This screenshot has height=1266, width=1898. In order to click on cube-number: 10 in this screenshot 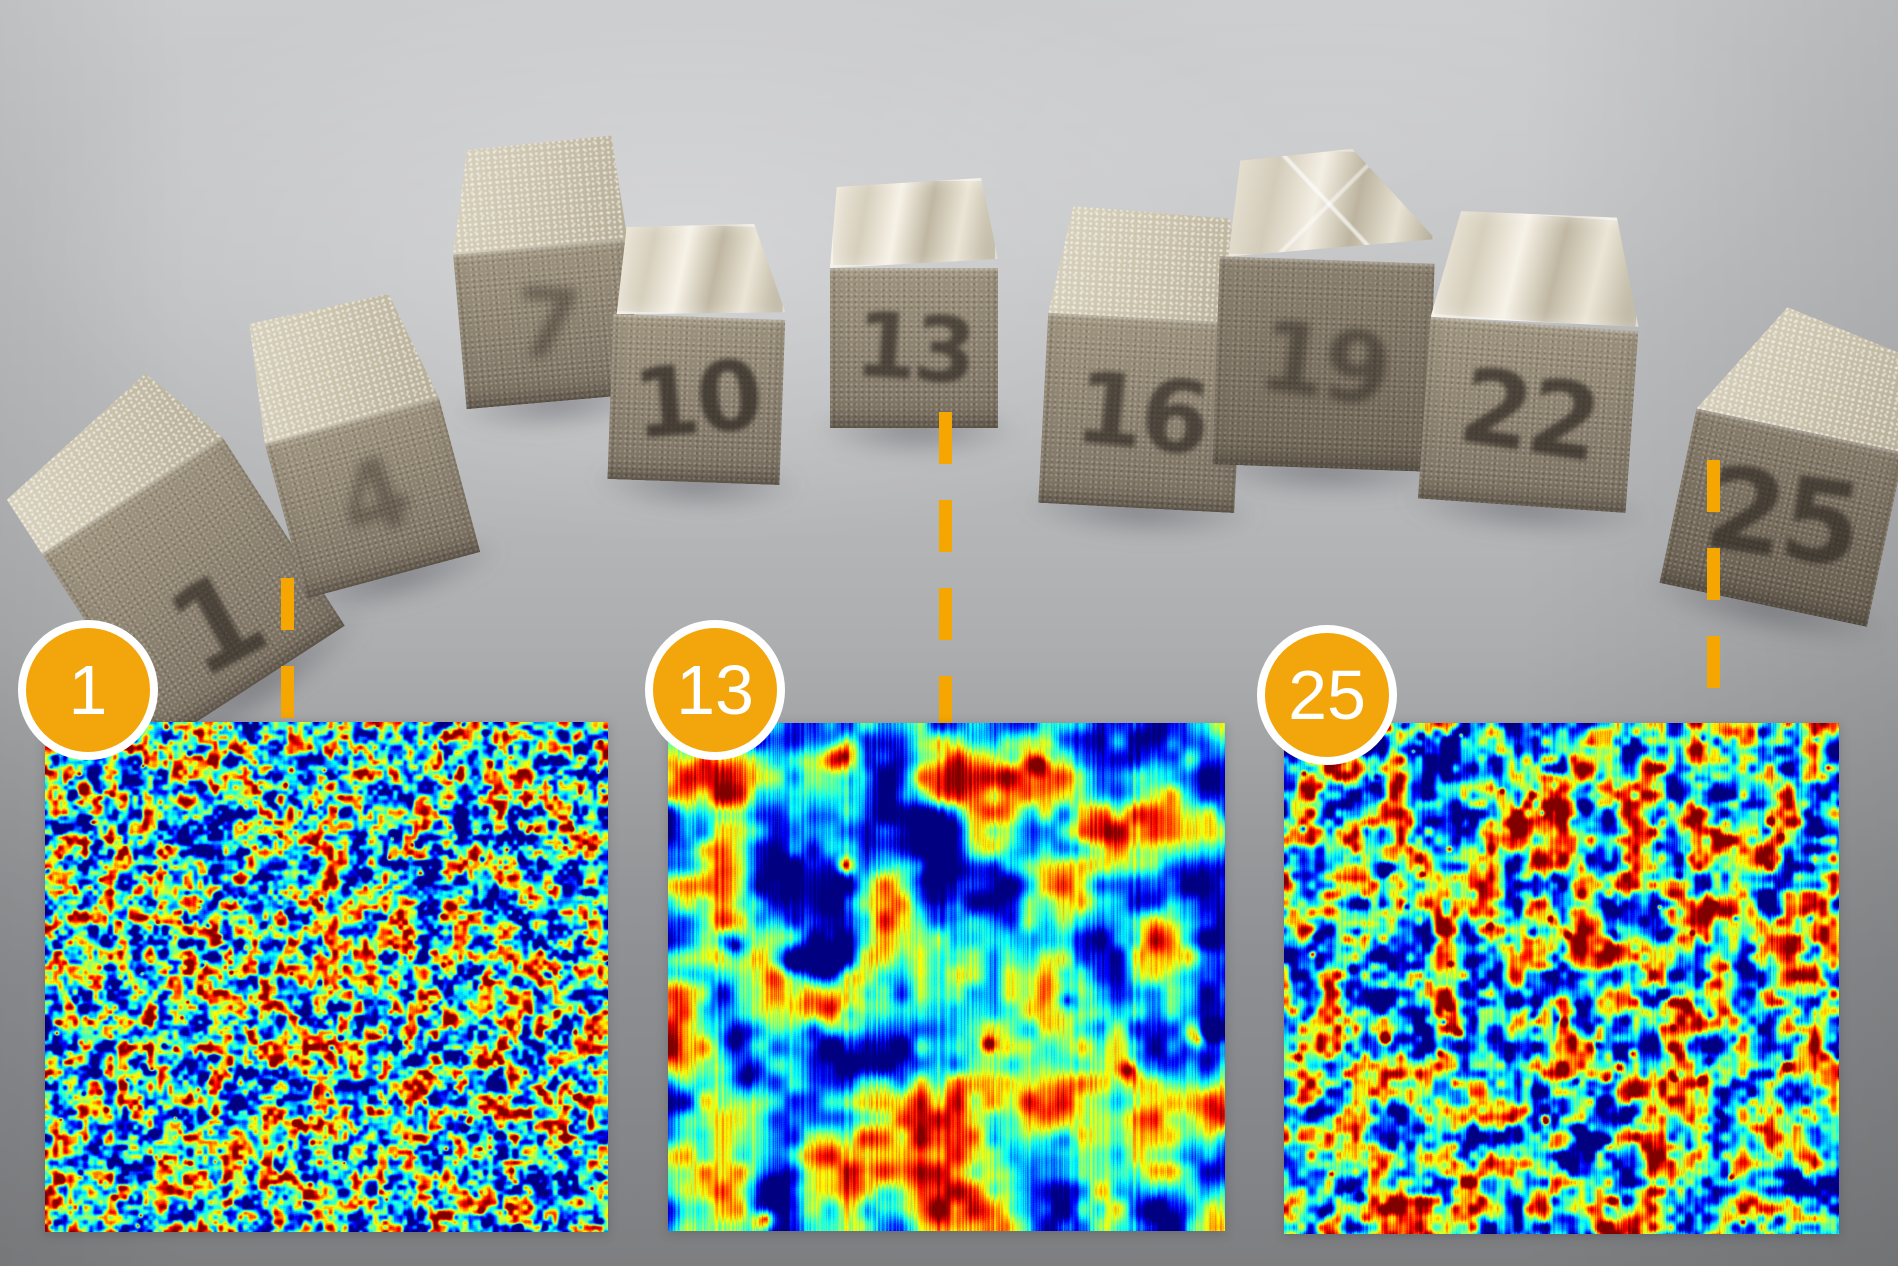, I will do `click(696, 399)`.